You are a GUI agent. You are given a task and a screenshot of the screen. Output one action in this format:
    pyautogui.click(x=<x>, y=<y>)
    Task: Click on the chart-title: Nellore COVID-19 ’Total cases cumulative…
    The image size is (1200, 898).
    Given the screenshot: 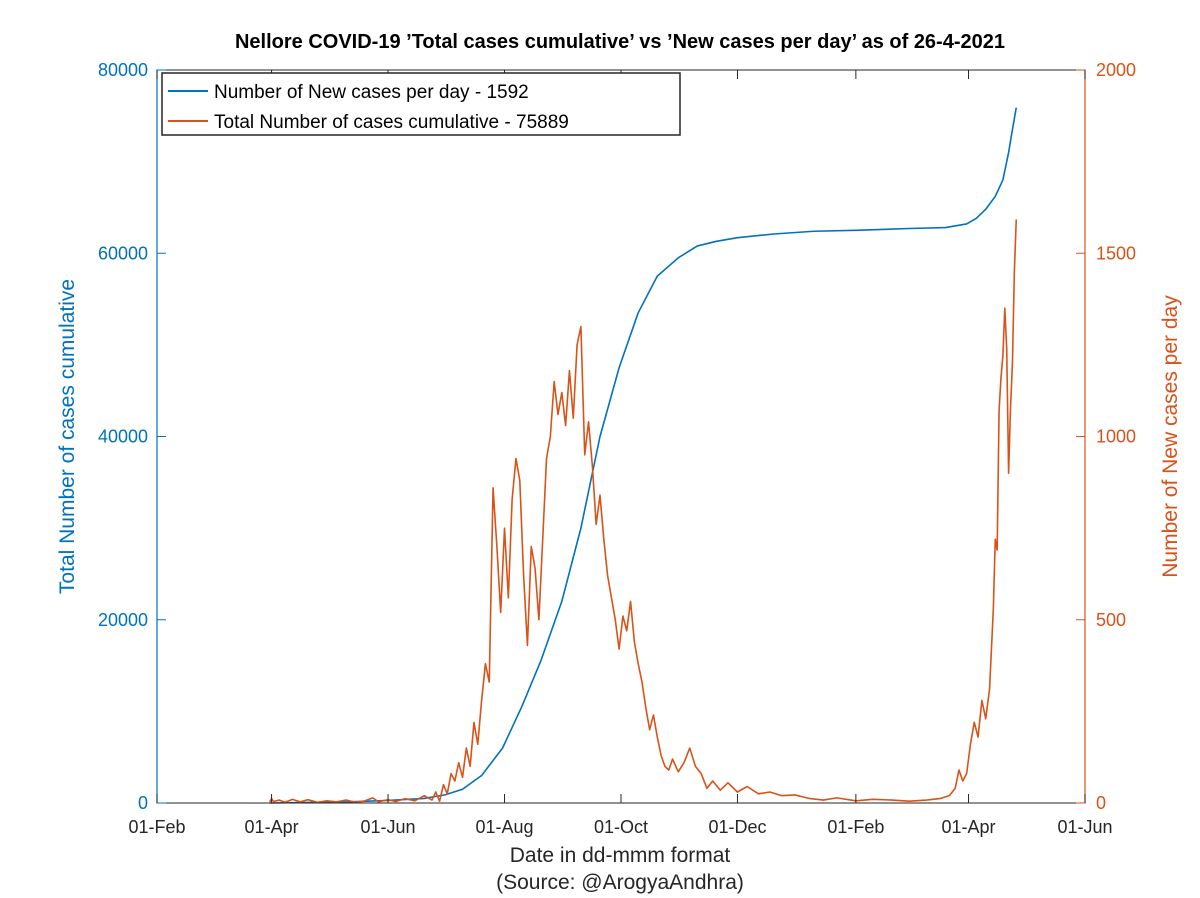 What is the action you would take?
    pyautogui.click(x=620, y=42)
    